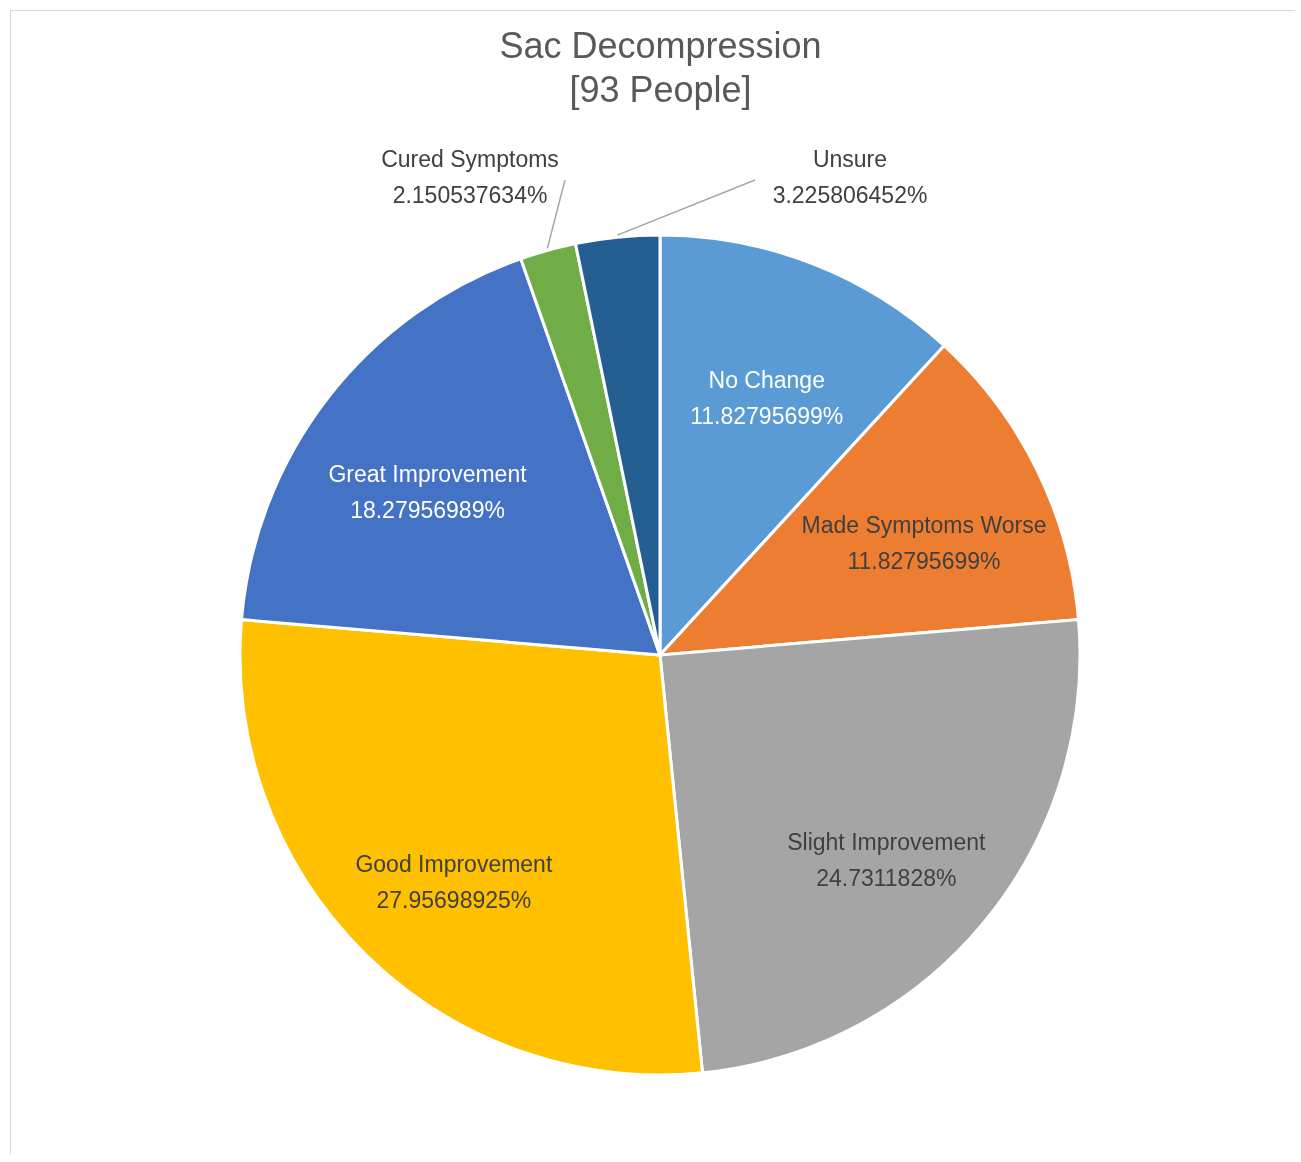  I want to click on slice-label: No Change, so click(766, 380).